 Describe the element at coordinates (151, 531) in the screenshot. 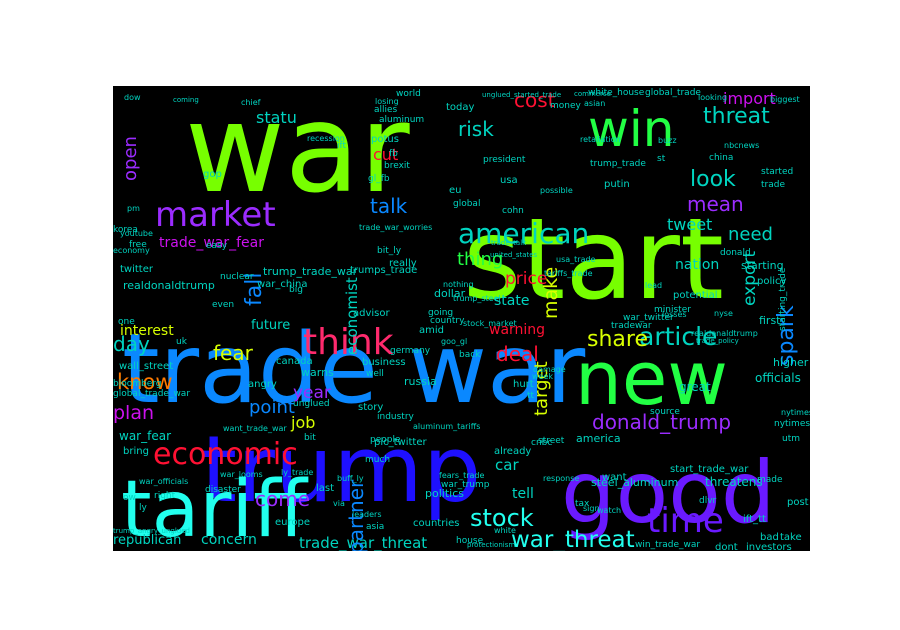

I see `cloud-word: trump_angry_unglued` at that location.